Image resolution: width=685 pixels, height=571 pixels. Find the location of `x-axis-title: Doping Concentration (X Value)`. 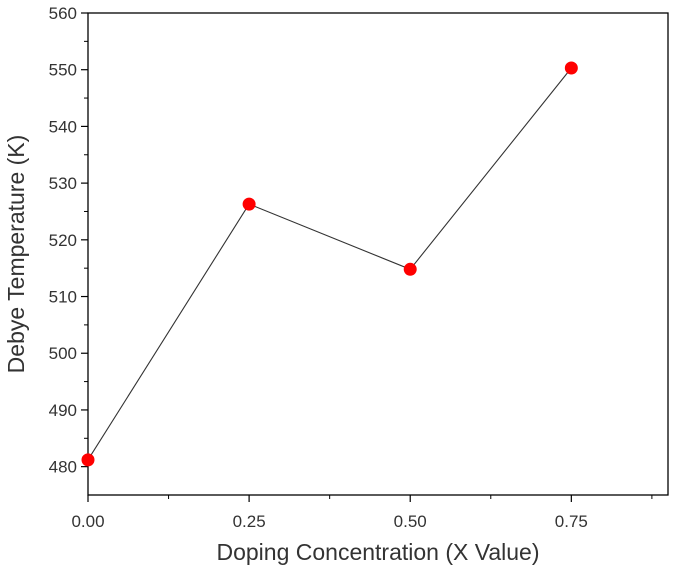

x-axis-title: Doping Concentration (X Value) is located at coordinates (377, 552).